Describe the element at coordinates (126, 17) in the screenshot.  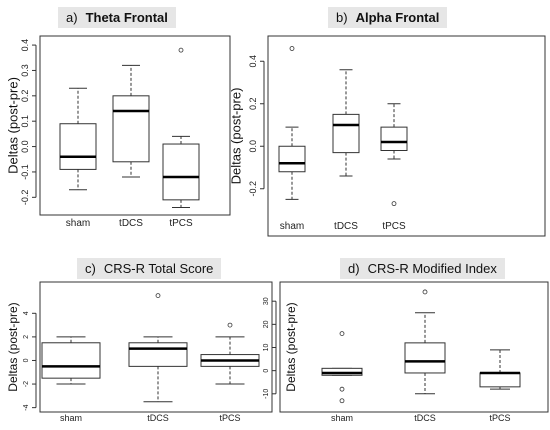
I see `panel-a-name: Theta Frontal` at that location.